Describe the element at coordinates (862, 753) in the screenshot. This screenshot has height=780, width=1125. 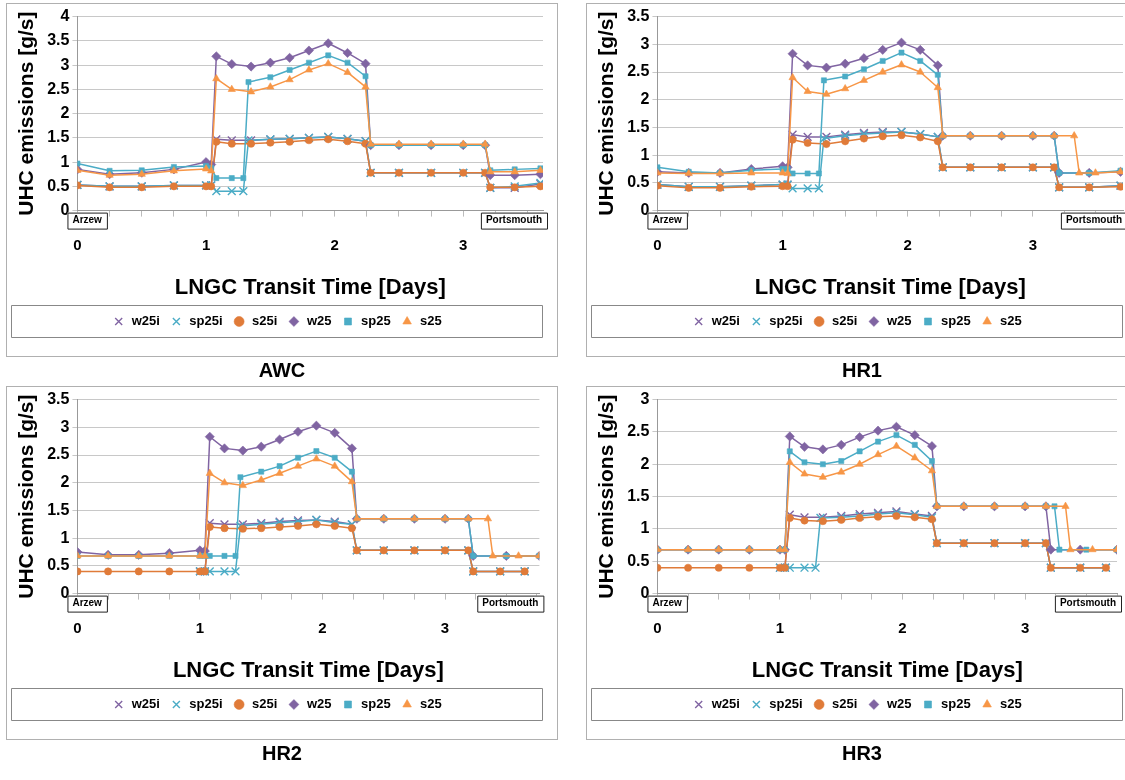
I see `text: HR3` at that location.